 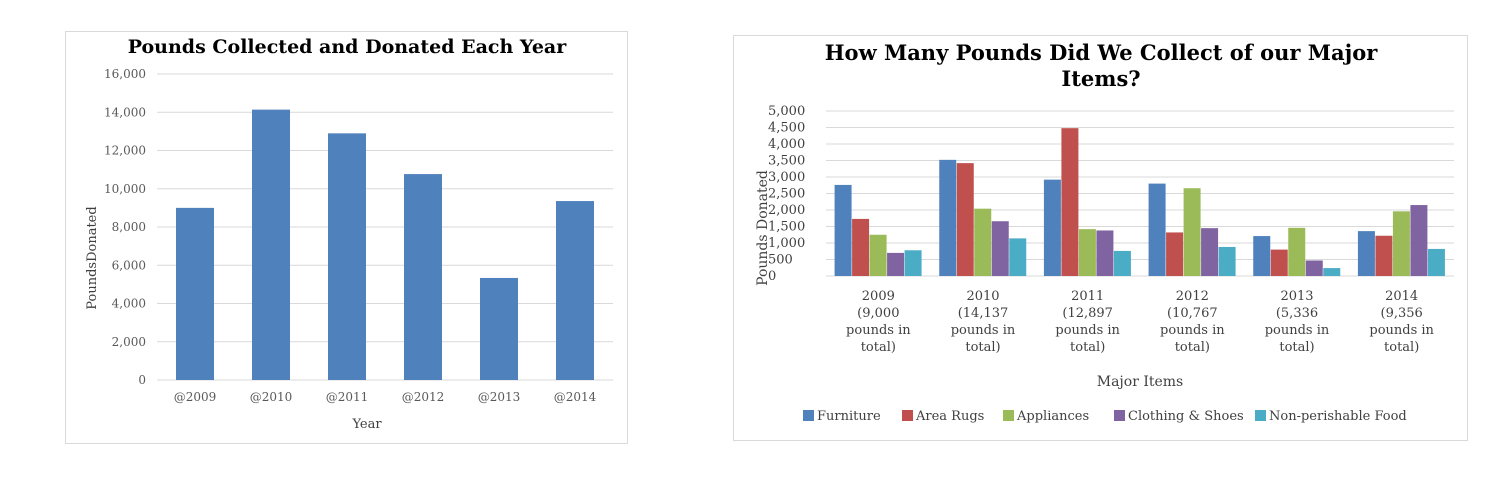 I want to click on legend-label: Furniture, so click(x=849, y=416).